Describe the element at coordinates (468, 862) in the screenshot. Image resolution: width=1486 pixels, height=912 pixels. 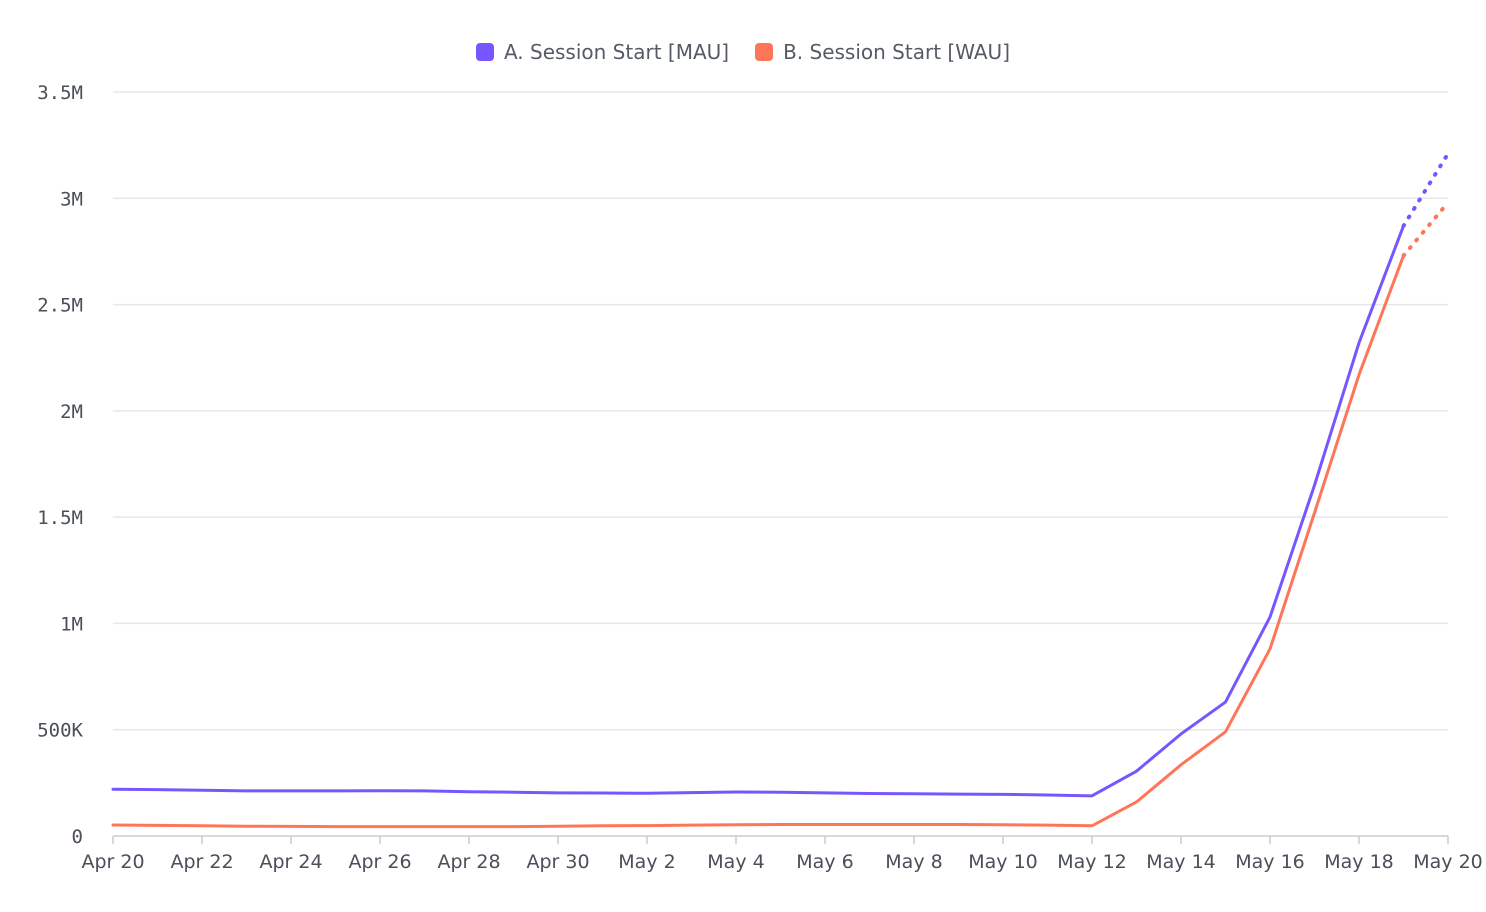
I see `x-tick-label: Apr 28` at that location.